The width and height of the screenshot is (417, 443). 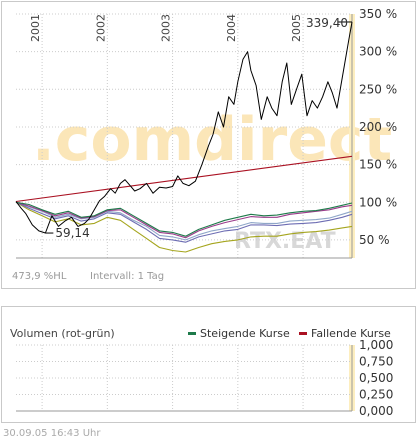 What do you see at coordinates (285, 241) in the screenshot?
I see `watermark-small-text: RTX.EAT` at bounding box center [285, 241].